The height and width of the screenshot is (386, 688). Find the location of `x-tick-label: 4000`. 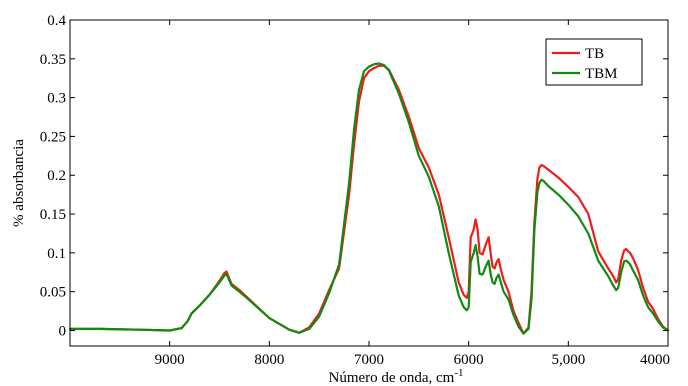

x-tick-label: 4000 is located at coordinates (655, 360).